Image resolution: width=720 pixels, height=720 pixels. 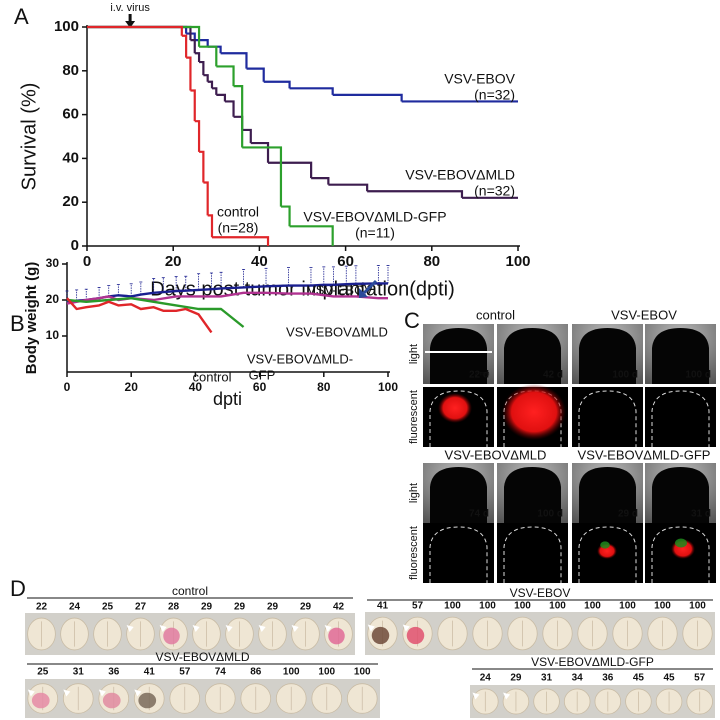 What do you see at coordinates (388, 387) in the screenshot?
I see `x-tick-label: 100` at bounding box center [388, 387].